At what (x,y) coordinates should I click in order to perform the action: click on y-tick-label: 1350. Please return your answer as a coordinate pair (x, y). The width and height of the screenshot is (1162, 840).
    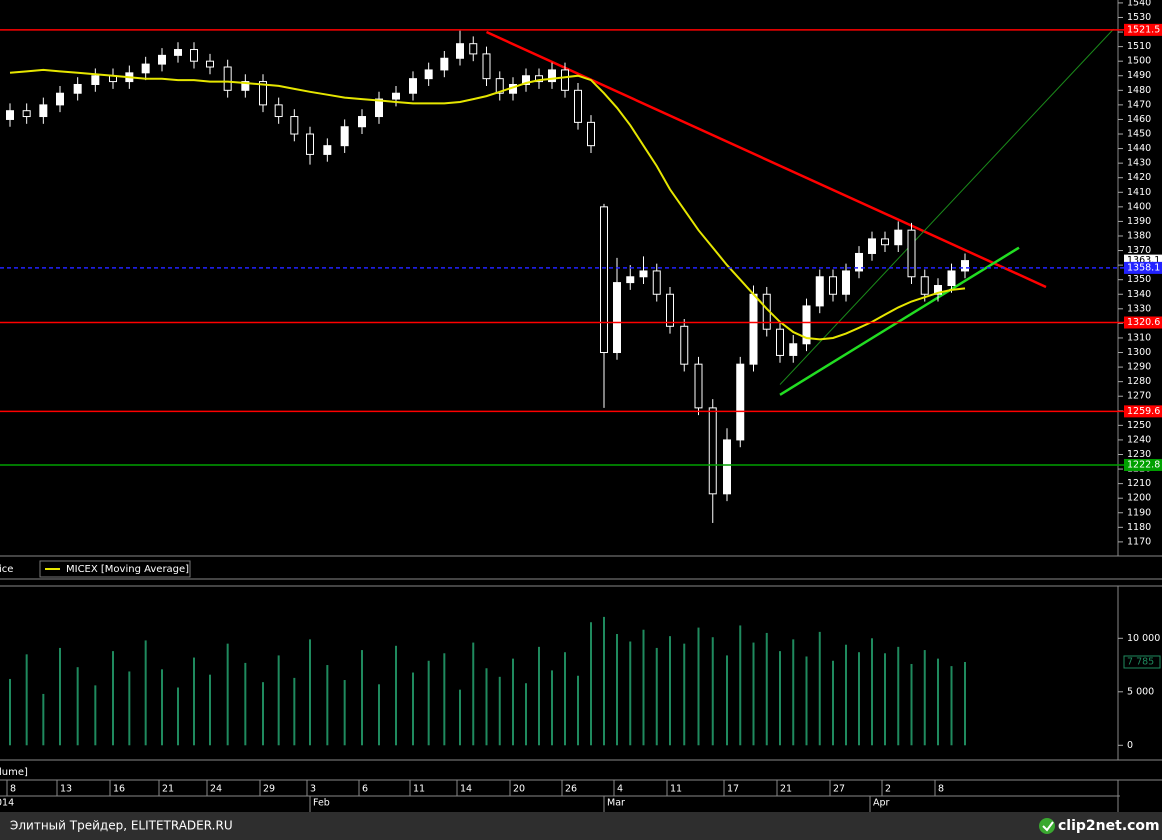
    Looking at the image, I should click on (1139, 279).